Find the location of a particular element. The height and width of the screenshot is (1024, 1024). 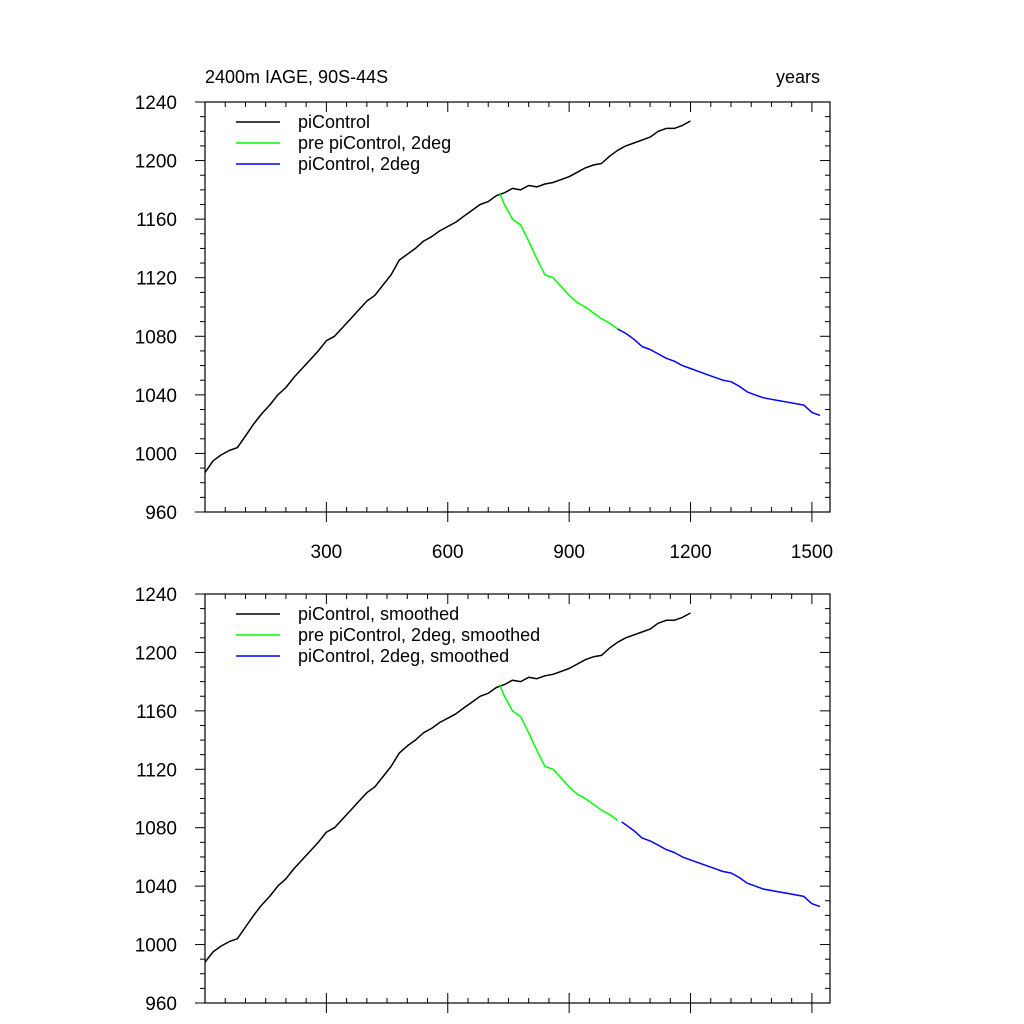

chart-title: 2400m IAGE, 90S-44S is located at coordinates (296, 77).